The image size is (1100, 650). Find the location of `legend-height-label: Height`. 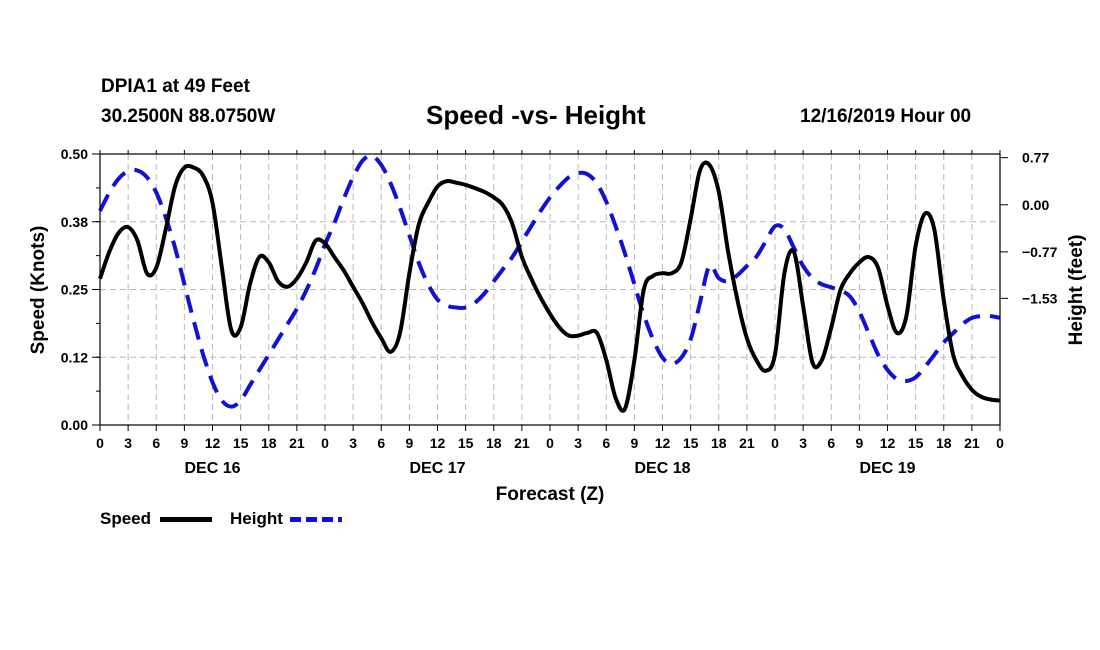

legend-height-label: Height is located at coordinates (256, 518).